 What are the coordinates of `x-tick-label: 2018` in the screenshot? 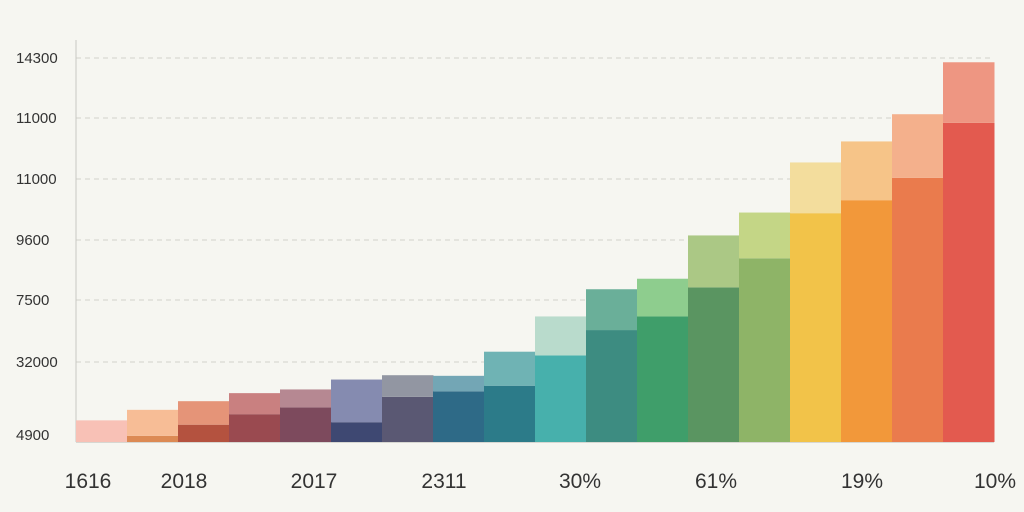 It's located at (184, 481).